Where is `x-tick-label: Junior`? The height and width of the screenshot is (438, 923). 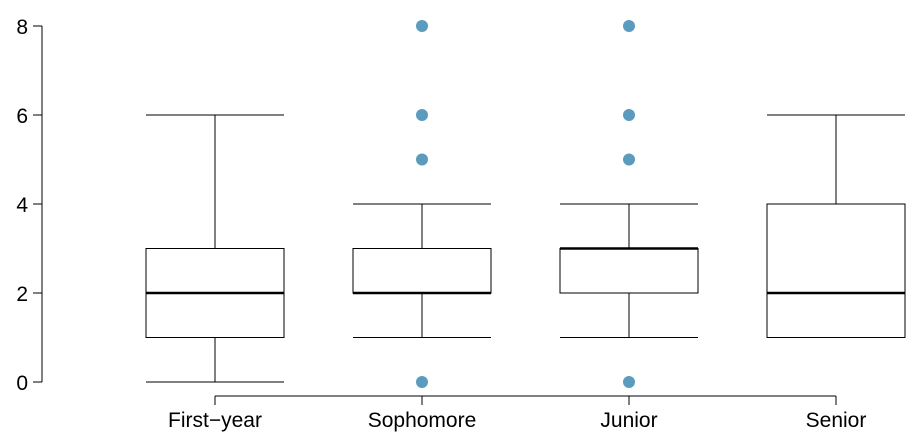 x-tick-label: Junior is located at coordinates (628, 420).